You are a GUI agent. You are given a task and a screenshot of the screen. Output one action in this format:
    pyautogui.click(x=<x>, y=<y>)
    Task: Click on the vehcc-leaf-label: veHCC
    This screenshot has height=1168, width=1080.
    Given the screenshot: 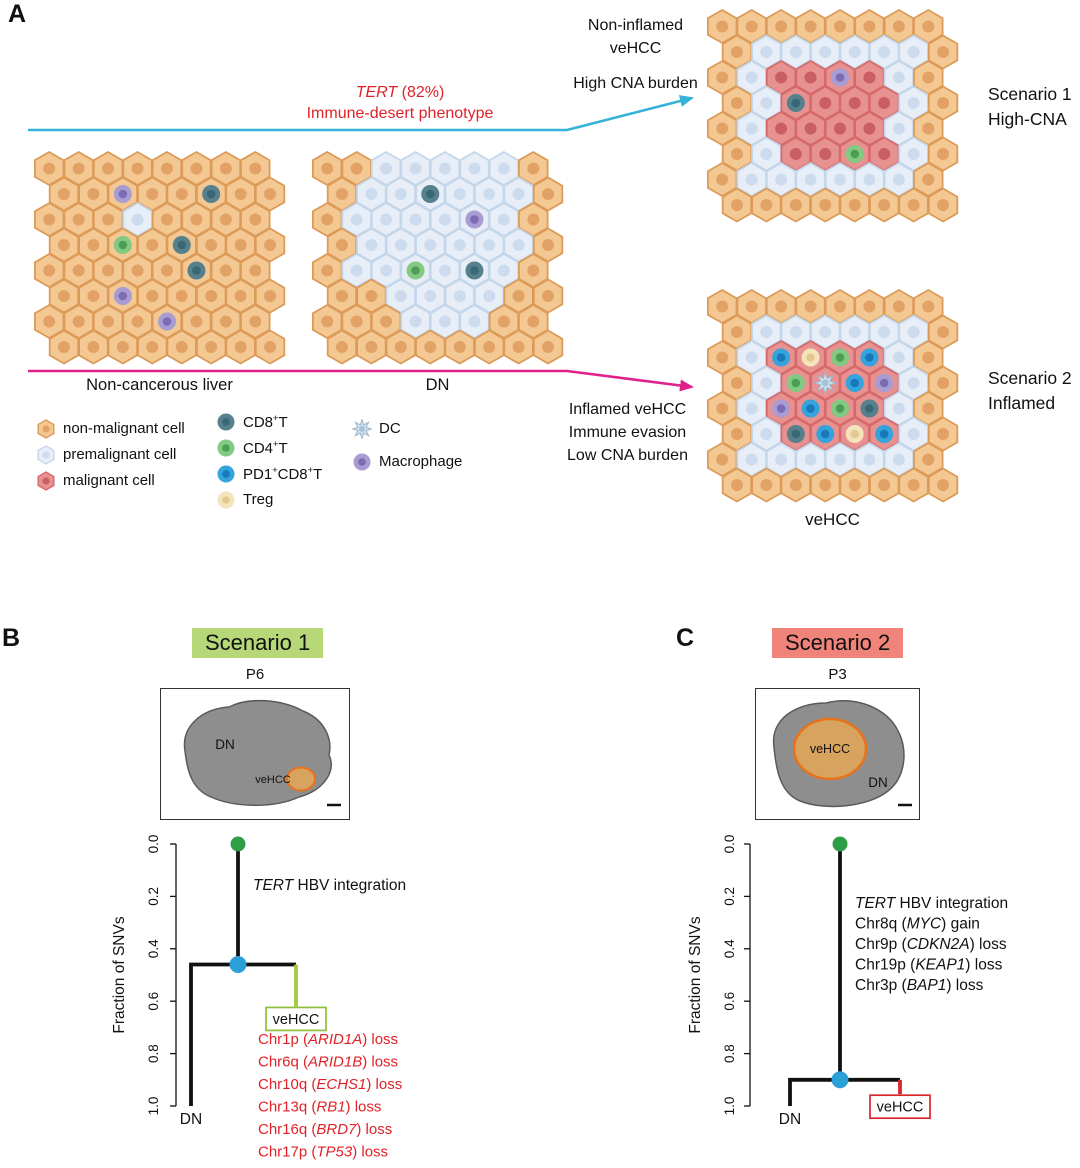 What is the action you would take?
    pyautogui.click(x=296, y=1020)
    